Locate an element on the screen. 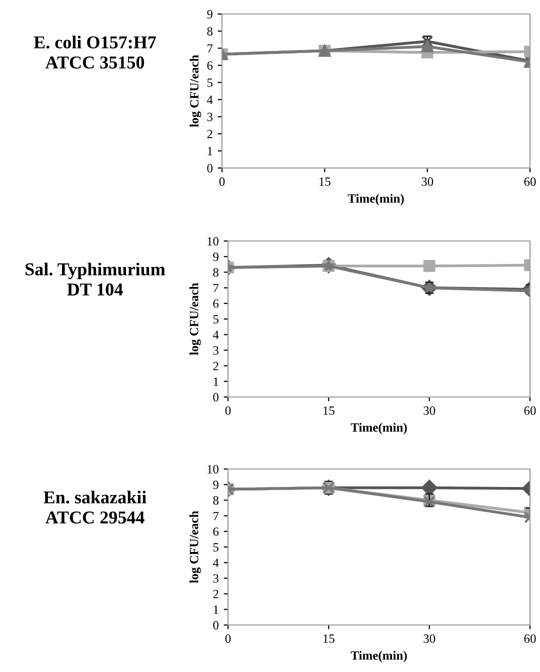  text: En. sakazakii ATCC 29544 is located at coordinates (95, 507).